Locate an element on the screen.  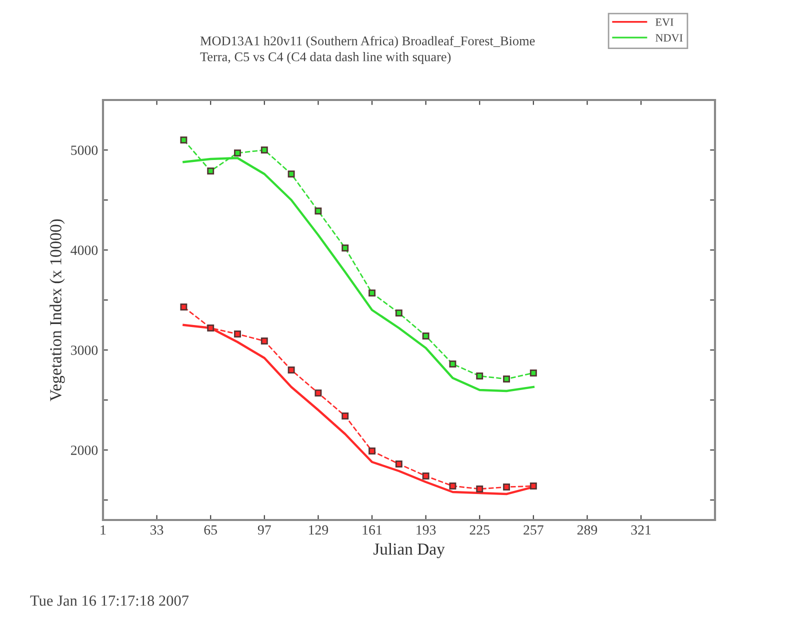
chart-title: MOD13A1 h20v11 (Southern Africa) Broadleaf_Forest_Biome is located at coordinates (367, 42).